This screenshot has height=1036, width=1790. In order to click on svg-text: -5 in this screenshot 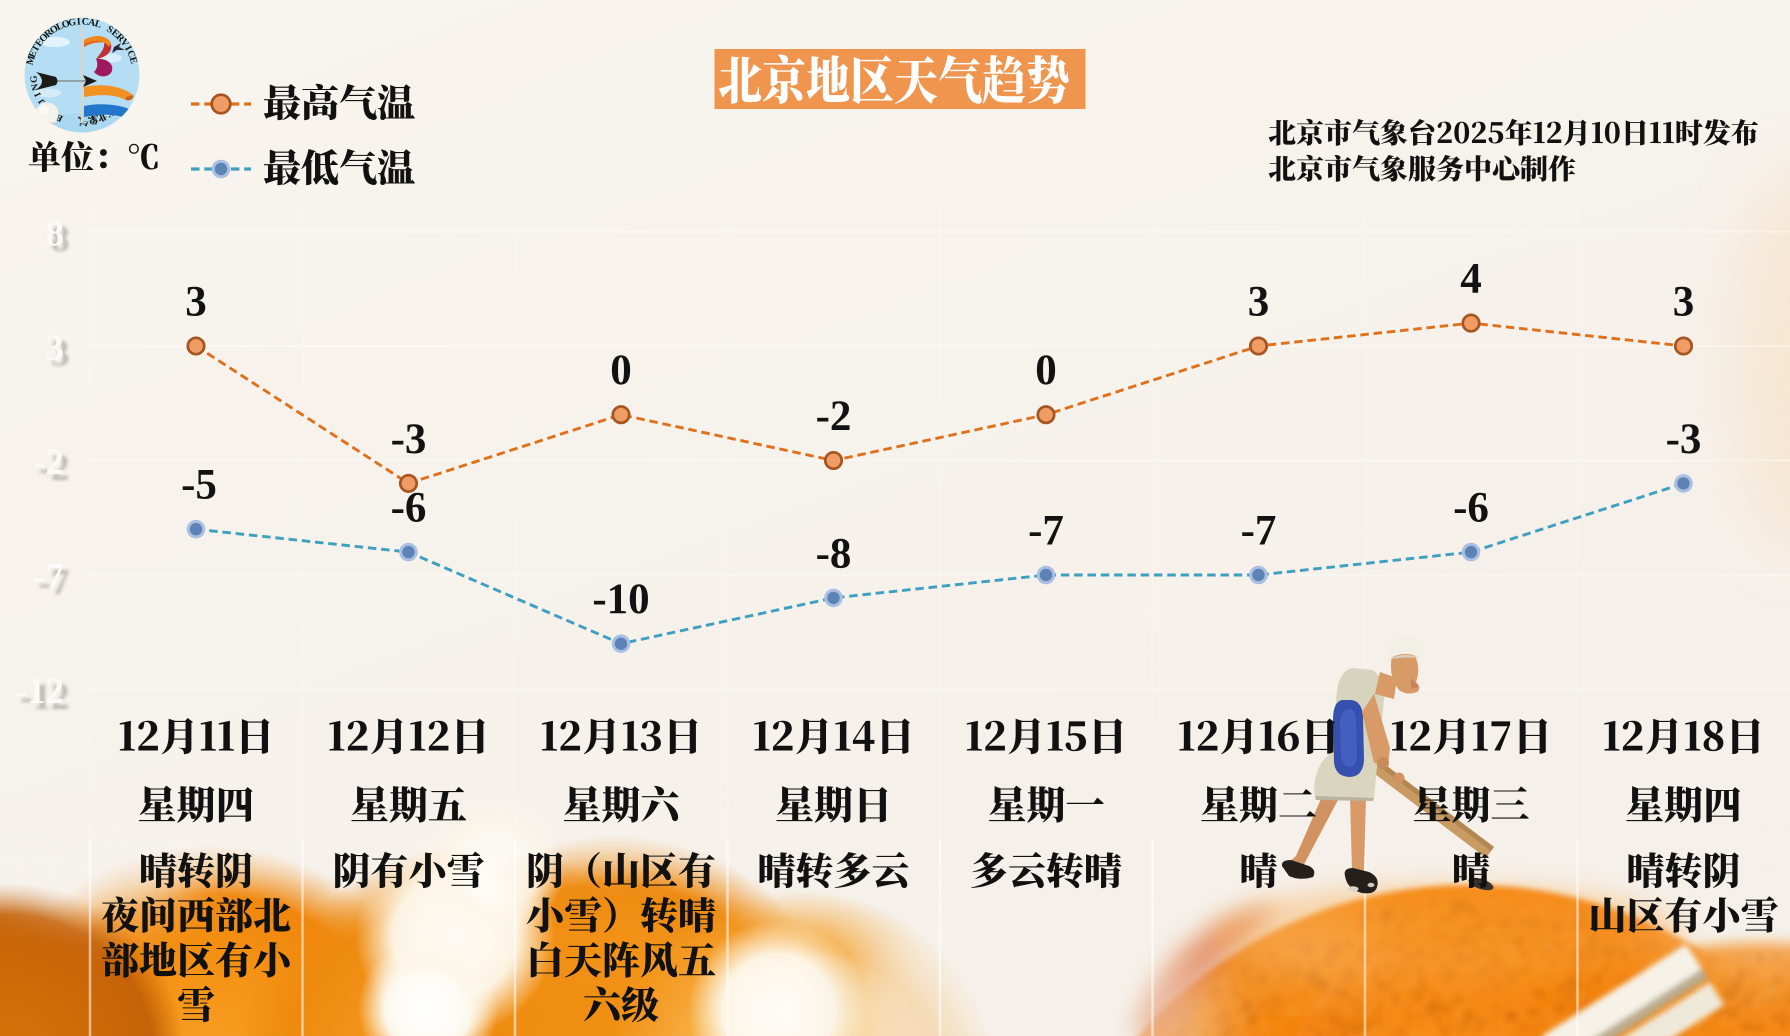, I will do `click(199, 485)`.